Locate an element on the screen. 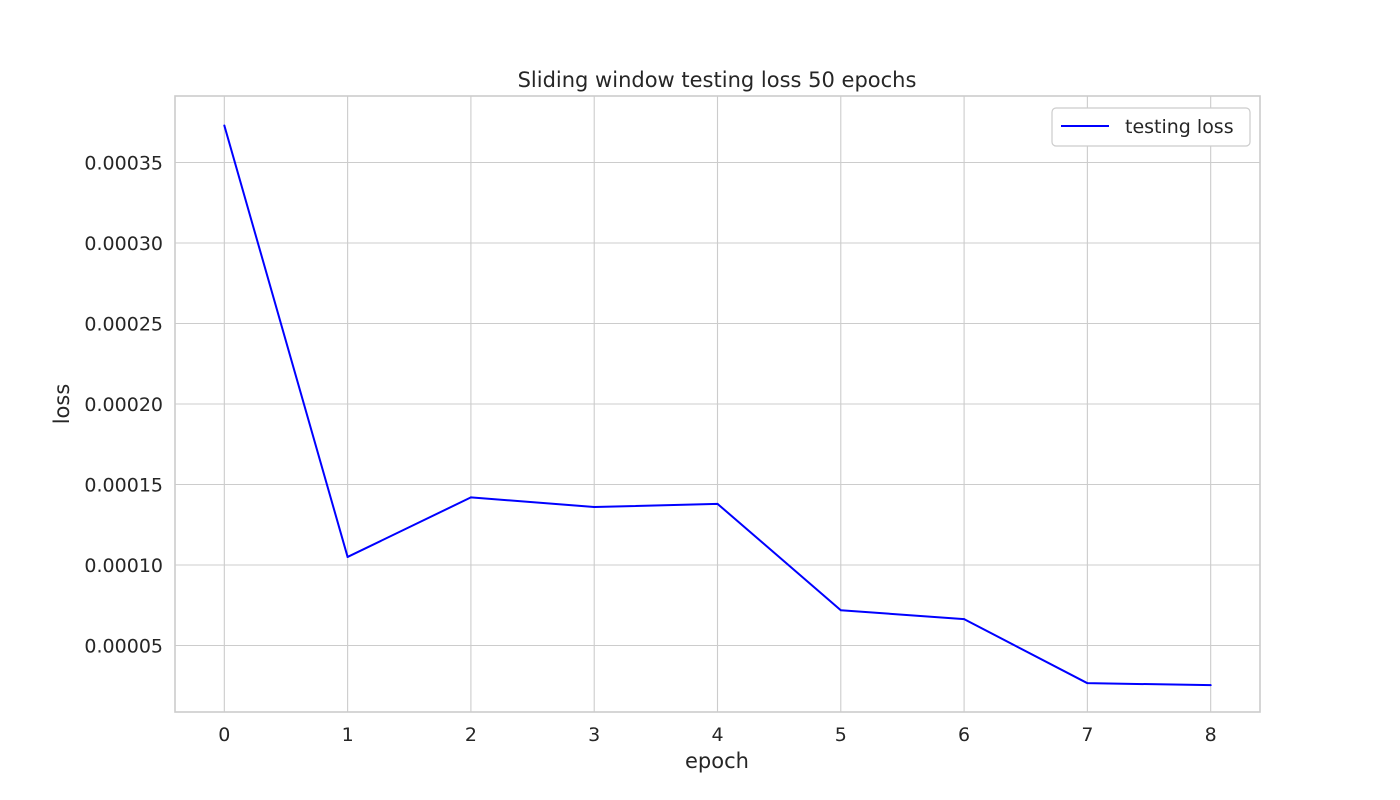 The image size is (1400, 800). y-tick-label: 0.00035 is located at coordinates (123, 163).